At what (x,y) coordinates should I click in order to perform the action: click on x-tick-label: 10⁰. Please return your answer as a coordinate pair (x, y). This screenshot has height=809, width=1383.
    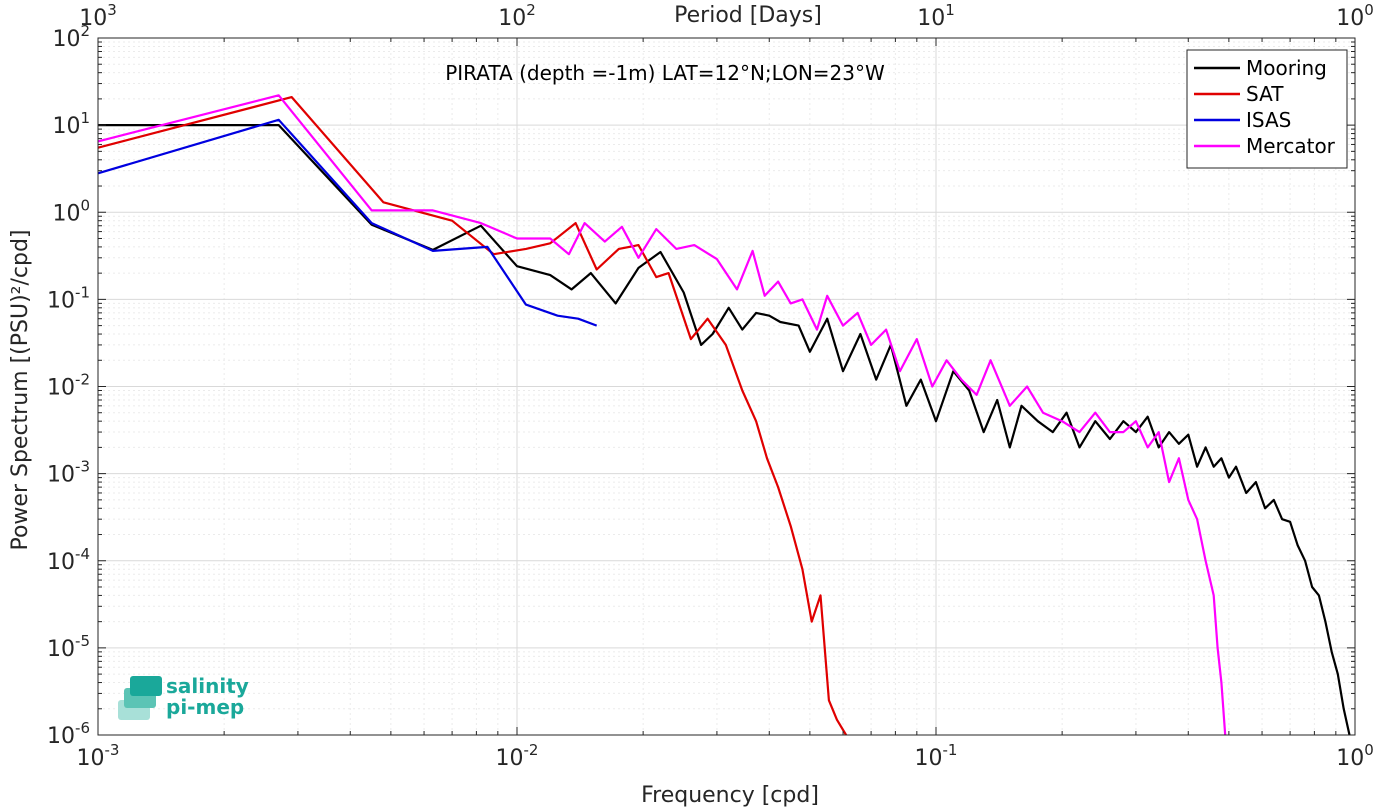
    Looking at the image, I should click on (1355, 756).